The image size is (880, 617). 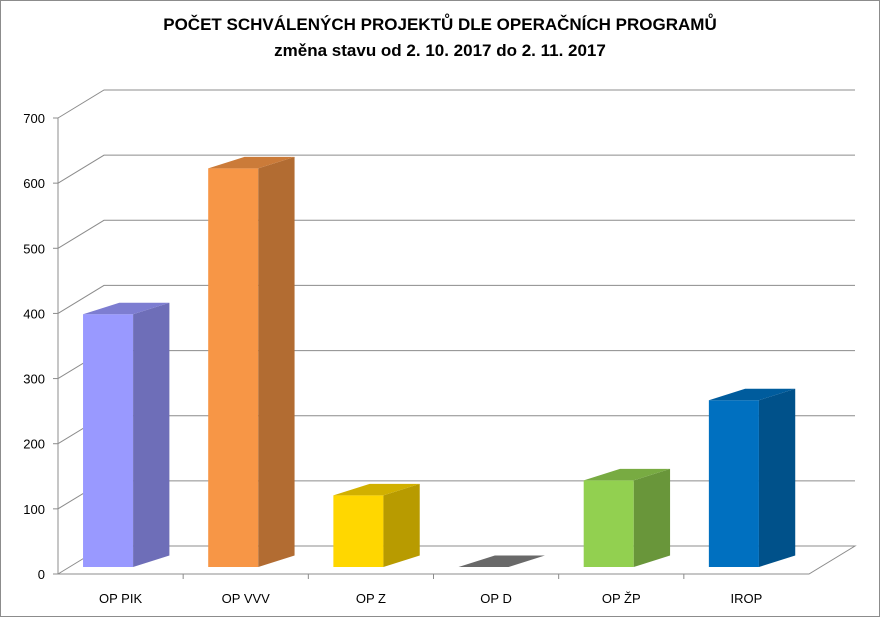 What do you see at coordinates (34, 118) in the screenshot?
I see `y-tick-label: 700` at bounding box center [34, 118].